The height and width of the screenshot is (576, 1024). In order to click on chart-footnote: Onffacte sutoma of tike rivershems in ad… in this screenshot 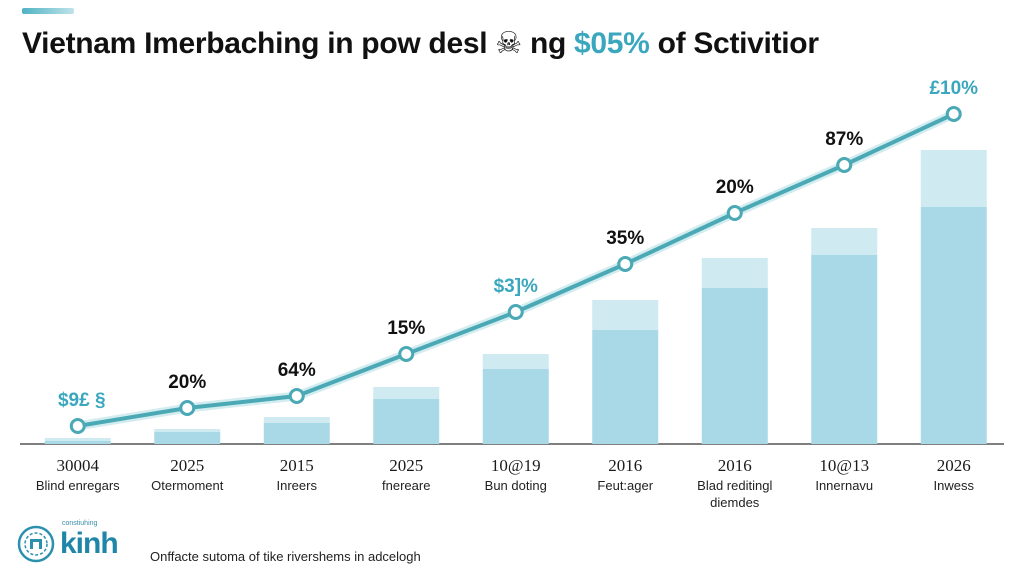, I will do `click(285, 556)`.